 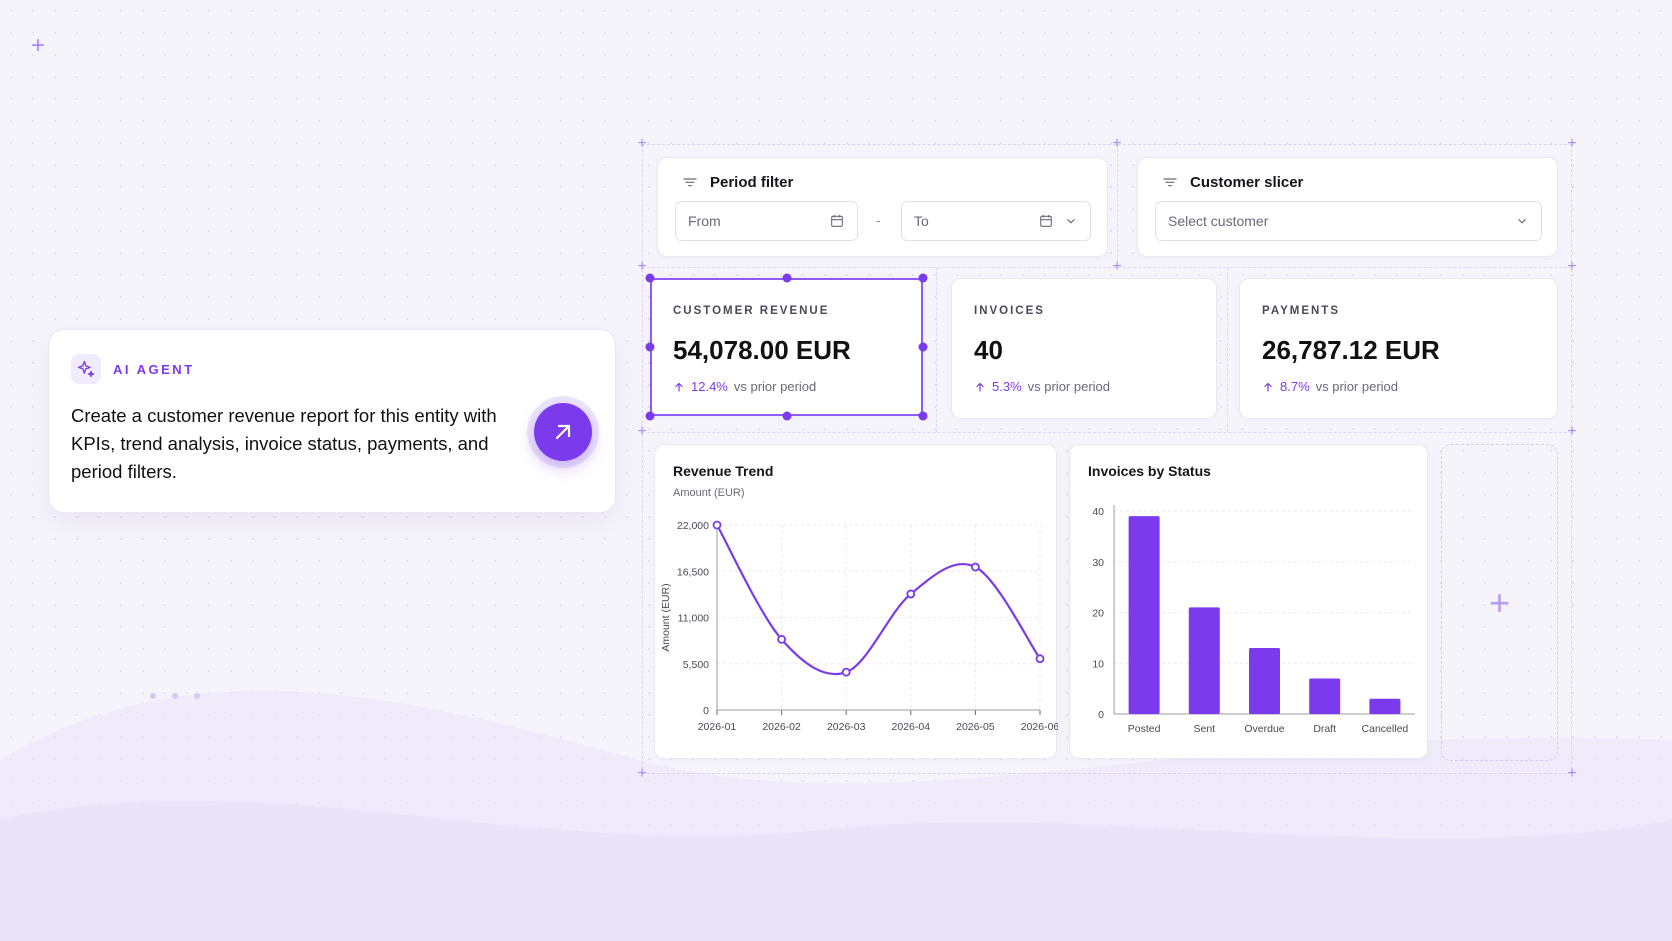 What do you see at coordinates (1218, 221) in the screenshot?
I see `customer-select-placeholder: Select customer` at bounding box center [1218, 221].